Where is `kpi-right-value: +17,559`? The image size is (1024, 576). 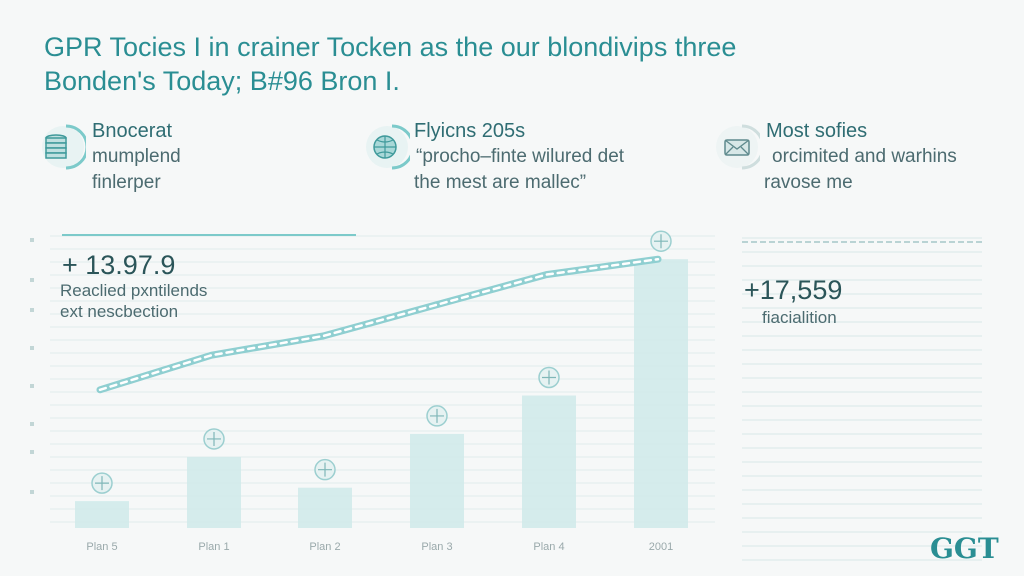
kpi-right-value: +17,559 is located at coordinates (793, 290).